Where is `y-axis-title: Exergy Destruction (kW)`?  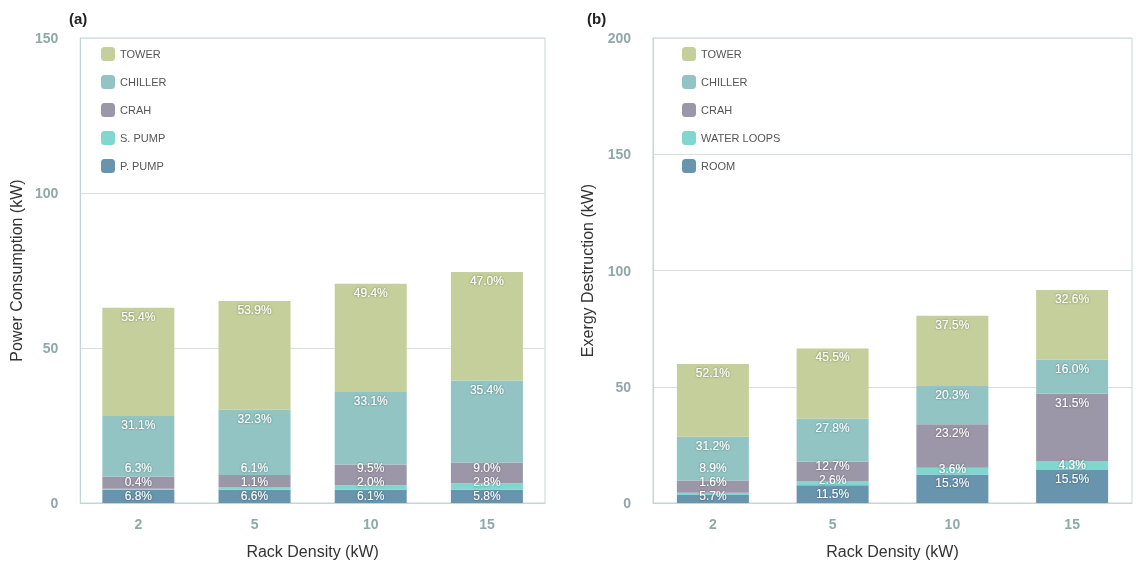
y-axis-title: Exergy Destruction (kW) is located at coordinates (587, 270).